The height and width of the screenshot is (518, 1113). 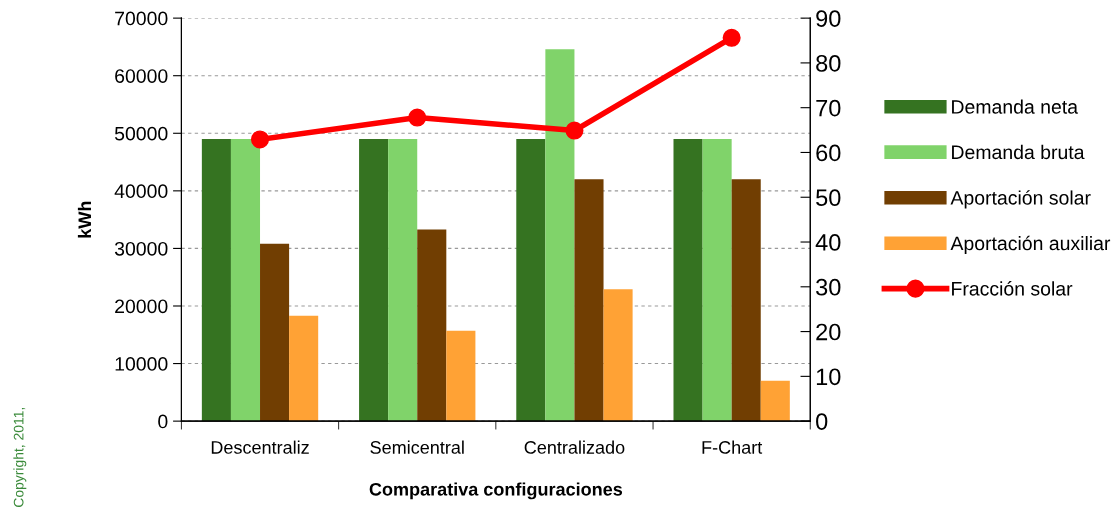 I want to click on x-tick-label: F-Chart, so click(x=732, y=447).